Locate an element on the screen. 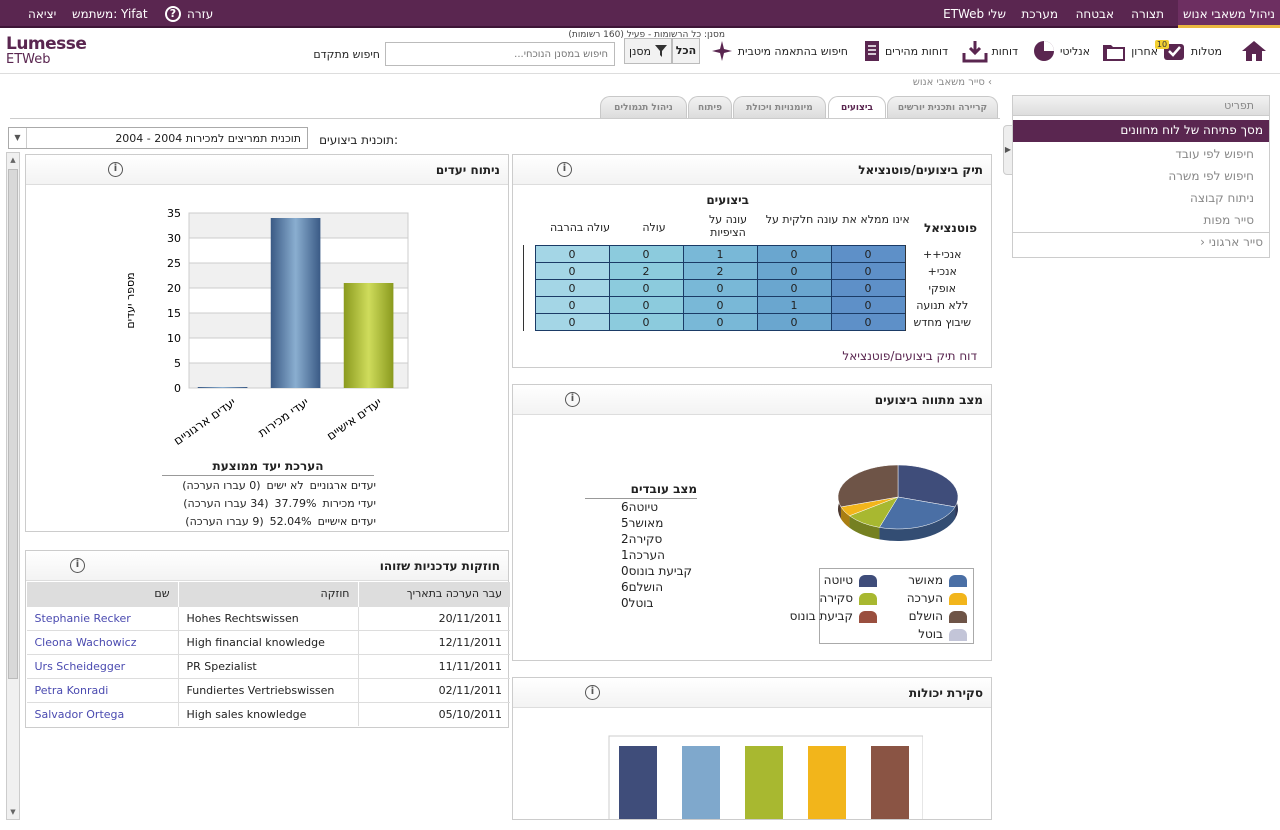 The width and height of the screenshot is (1280, 830). scrollbar-thumb is located at coordinates (13, 424).